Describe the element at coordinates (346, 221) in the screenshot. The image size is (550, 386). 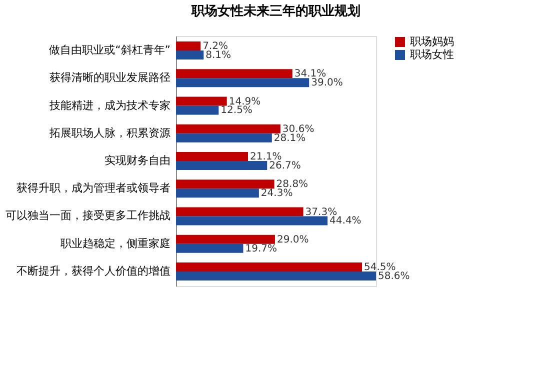
I see `data-label: 44.4%` at that location.